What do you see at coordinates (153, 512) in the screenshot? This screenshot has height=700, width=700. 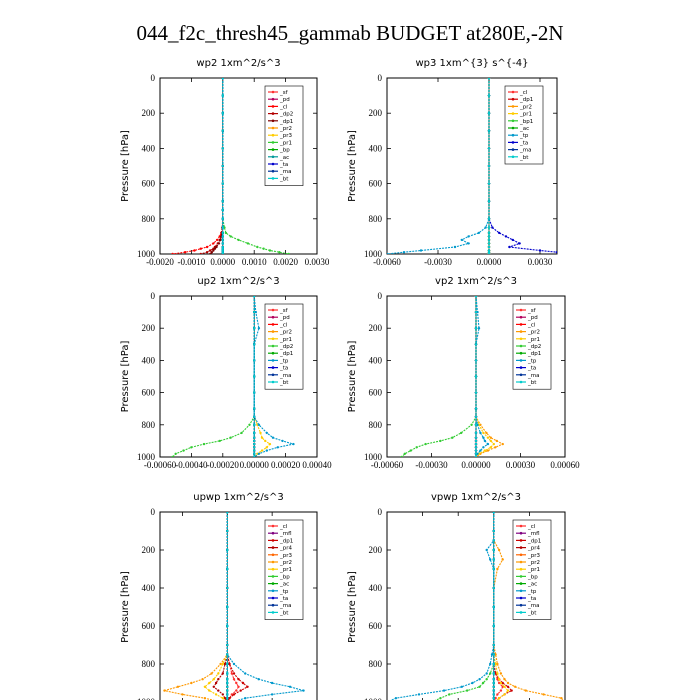 I see `y-tick-label: 0` at bounding box center [153, 512].